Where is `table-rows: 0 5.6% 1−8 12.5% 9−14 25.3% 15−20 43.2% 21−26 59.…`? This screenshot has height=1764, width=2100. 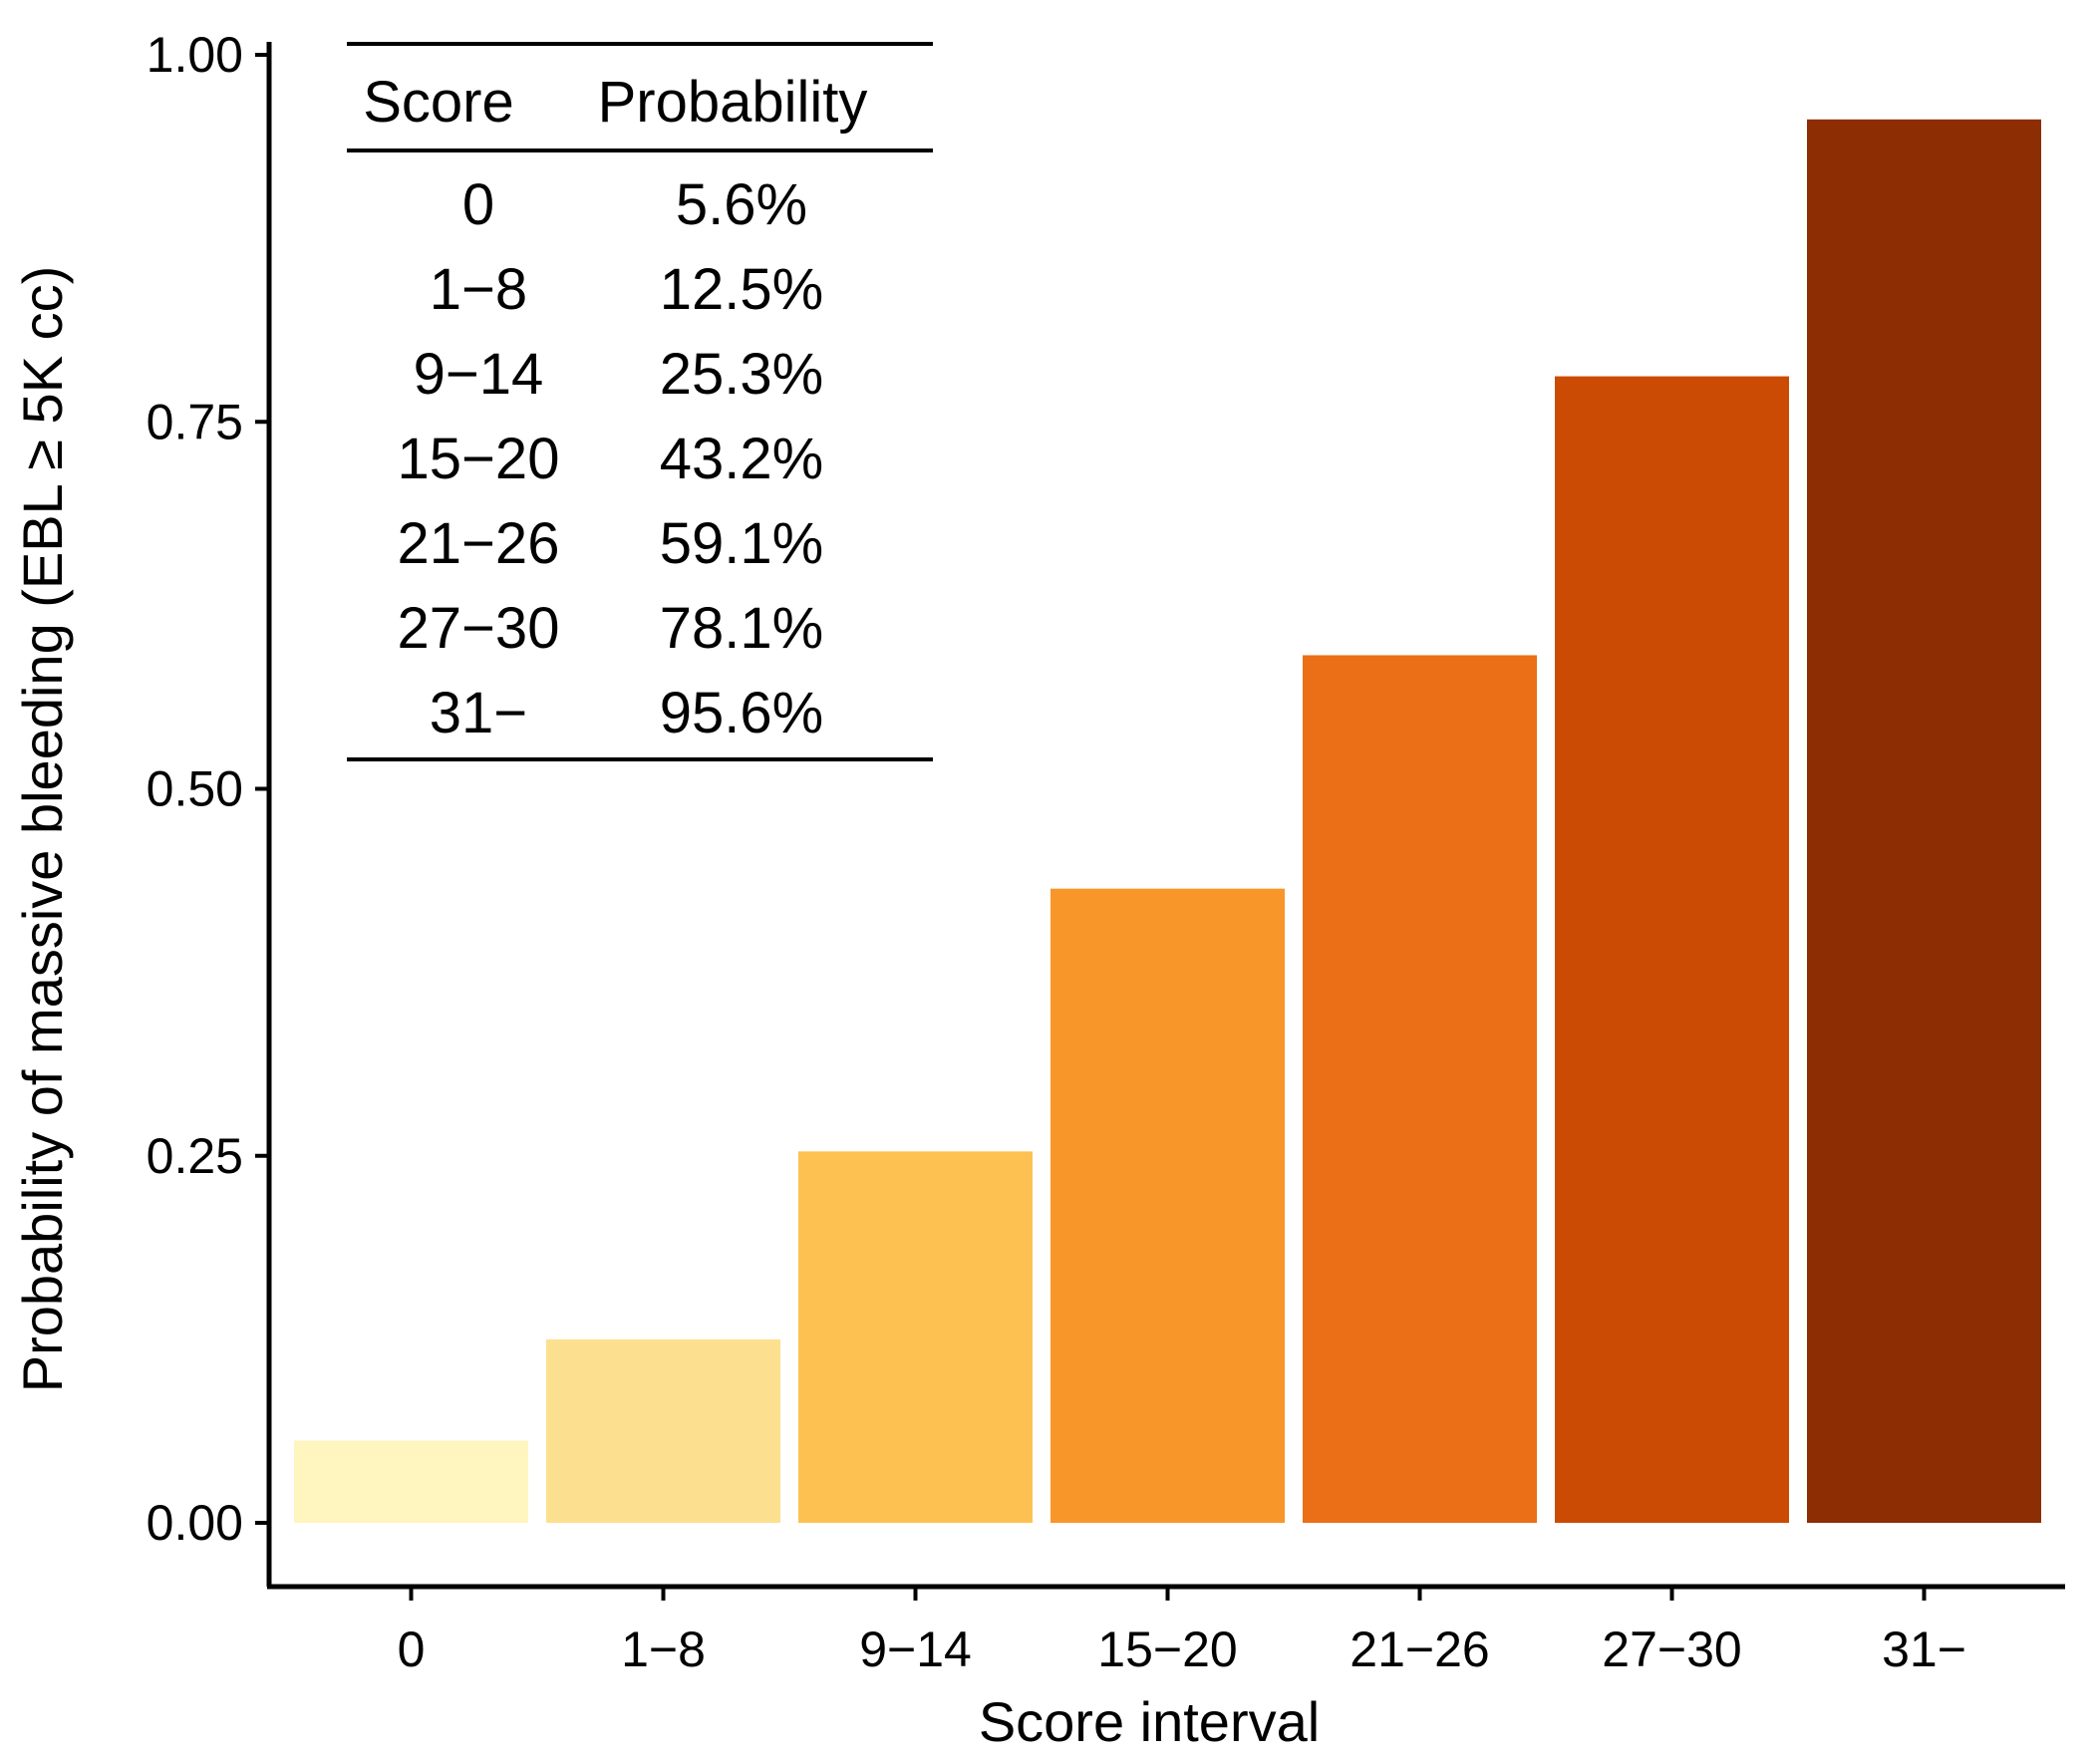 table-rows: 0 5.6% 1−8 12.5% 9−14 25.3% 15−20 43.2% 21−26 59.… is located at coordinates (611, 458).